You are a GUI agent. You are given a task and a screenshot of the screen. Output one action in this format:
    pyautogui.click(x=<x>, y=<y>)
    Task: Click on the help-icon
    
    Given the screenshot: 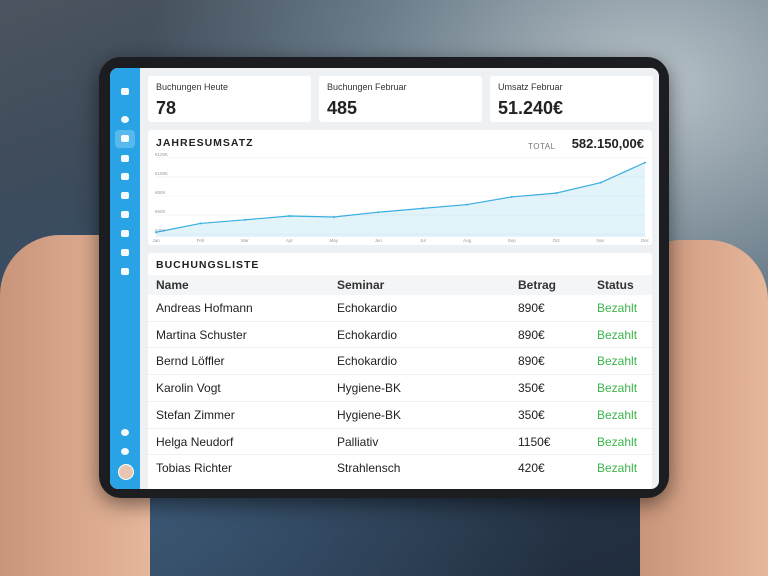 What is the action you would take?
    pyautogui.click(x=125, y=451)
    